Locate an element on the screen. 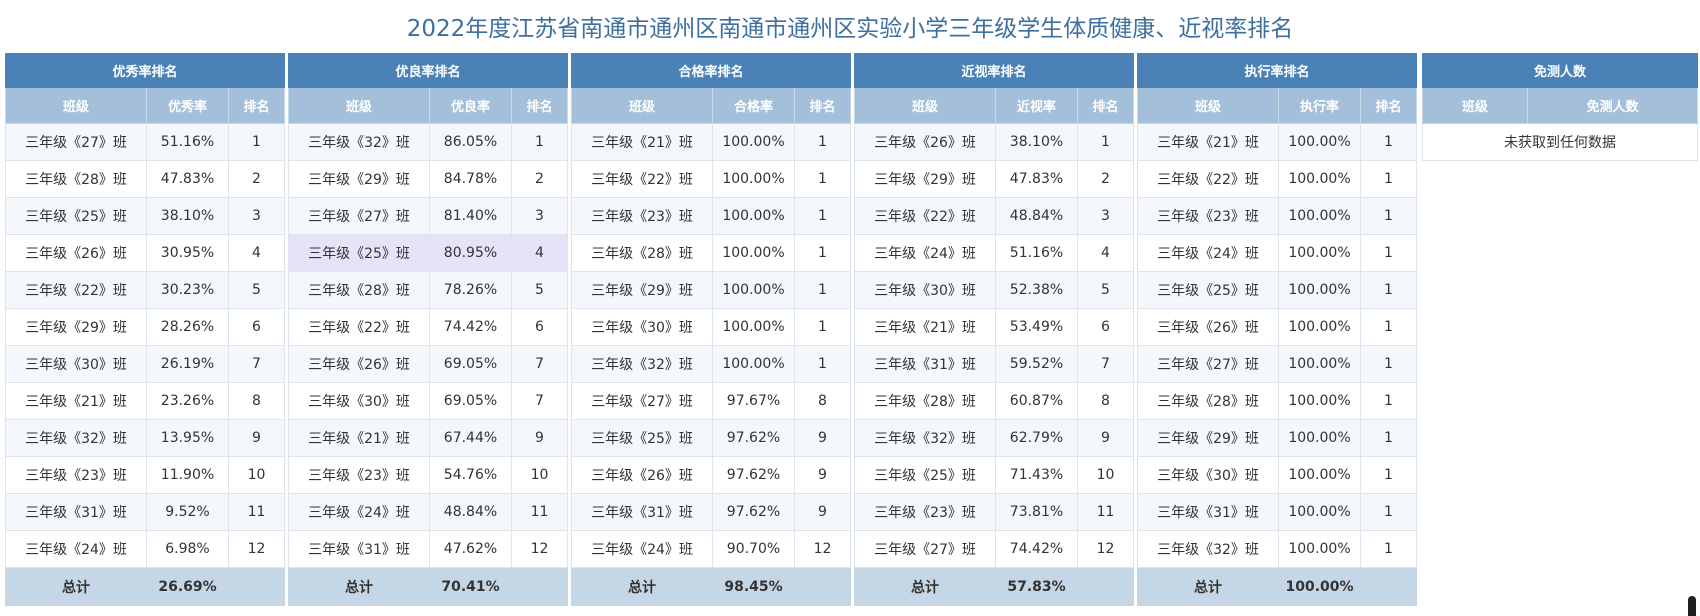 The image size is (1700, 616). rank-cell: 2 is located at coordinates (256, 179).